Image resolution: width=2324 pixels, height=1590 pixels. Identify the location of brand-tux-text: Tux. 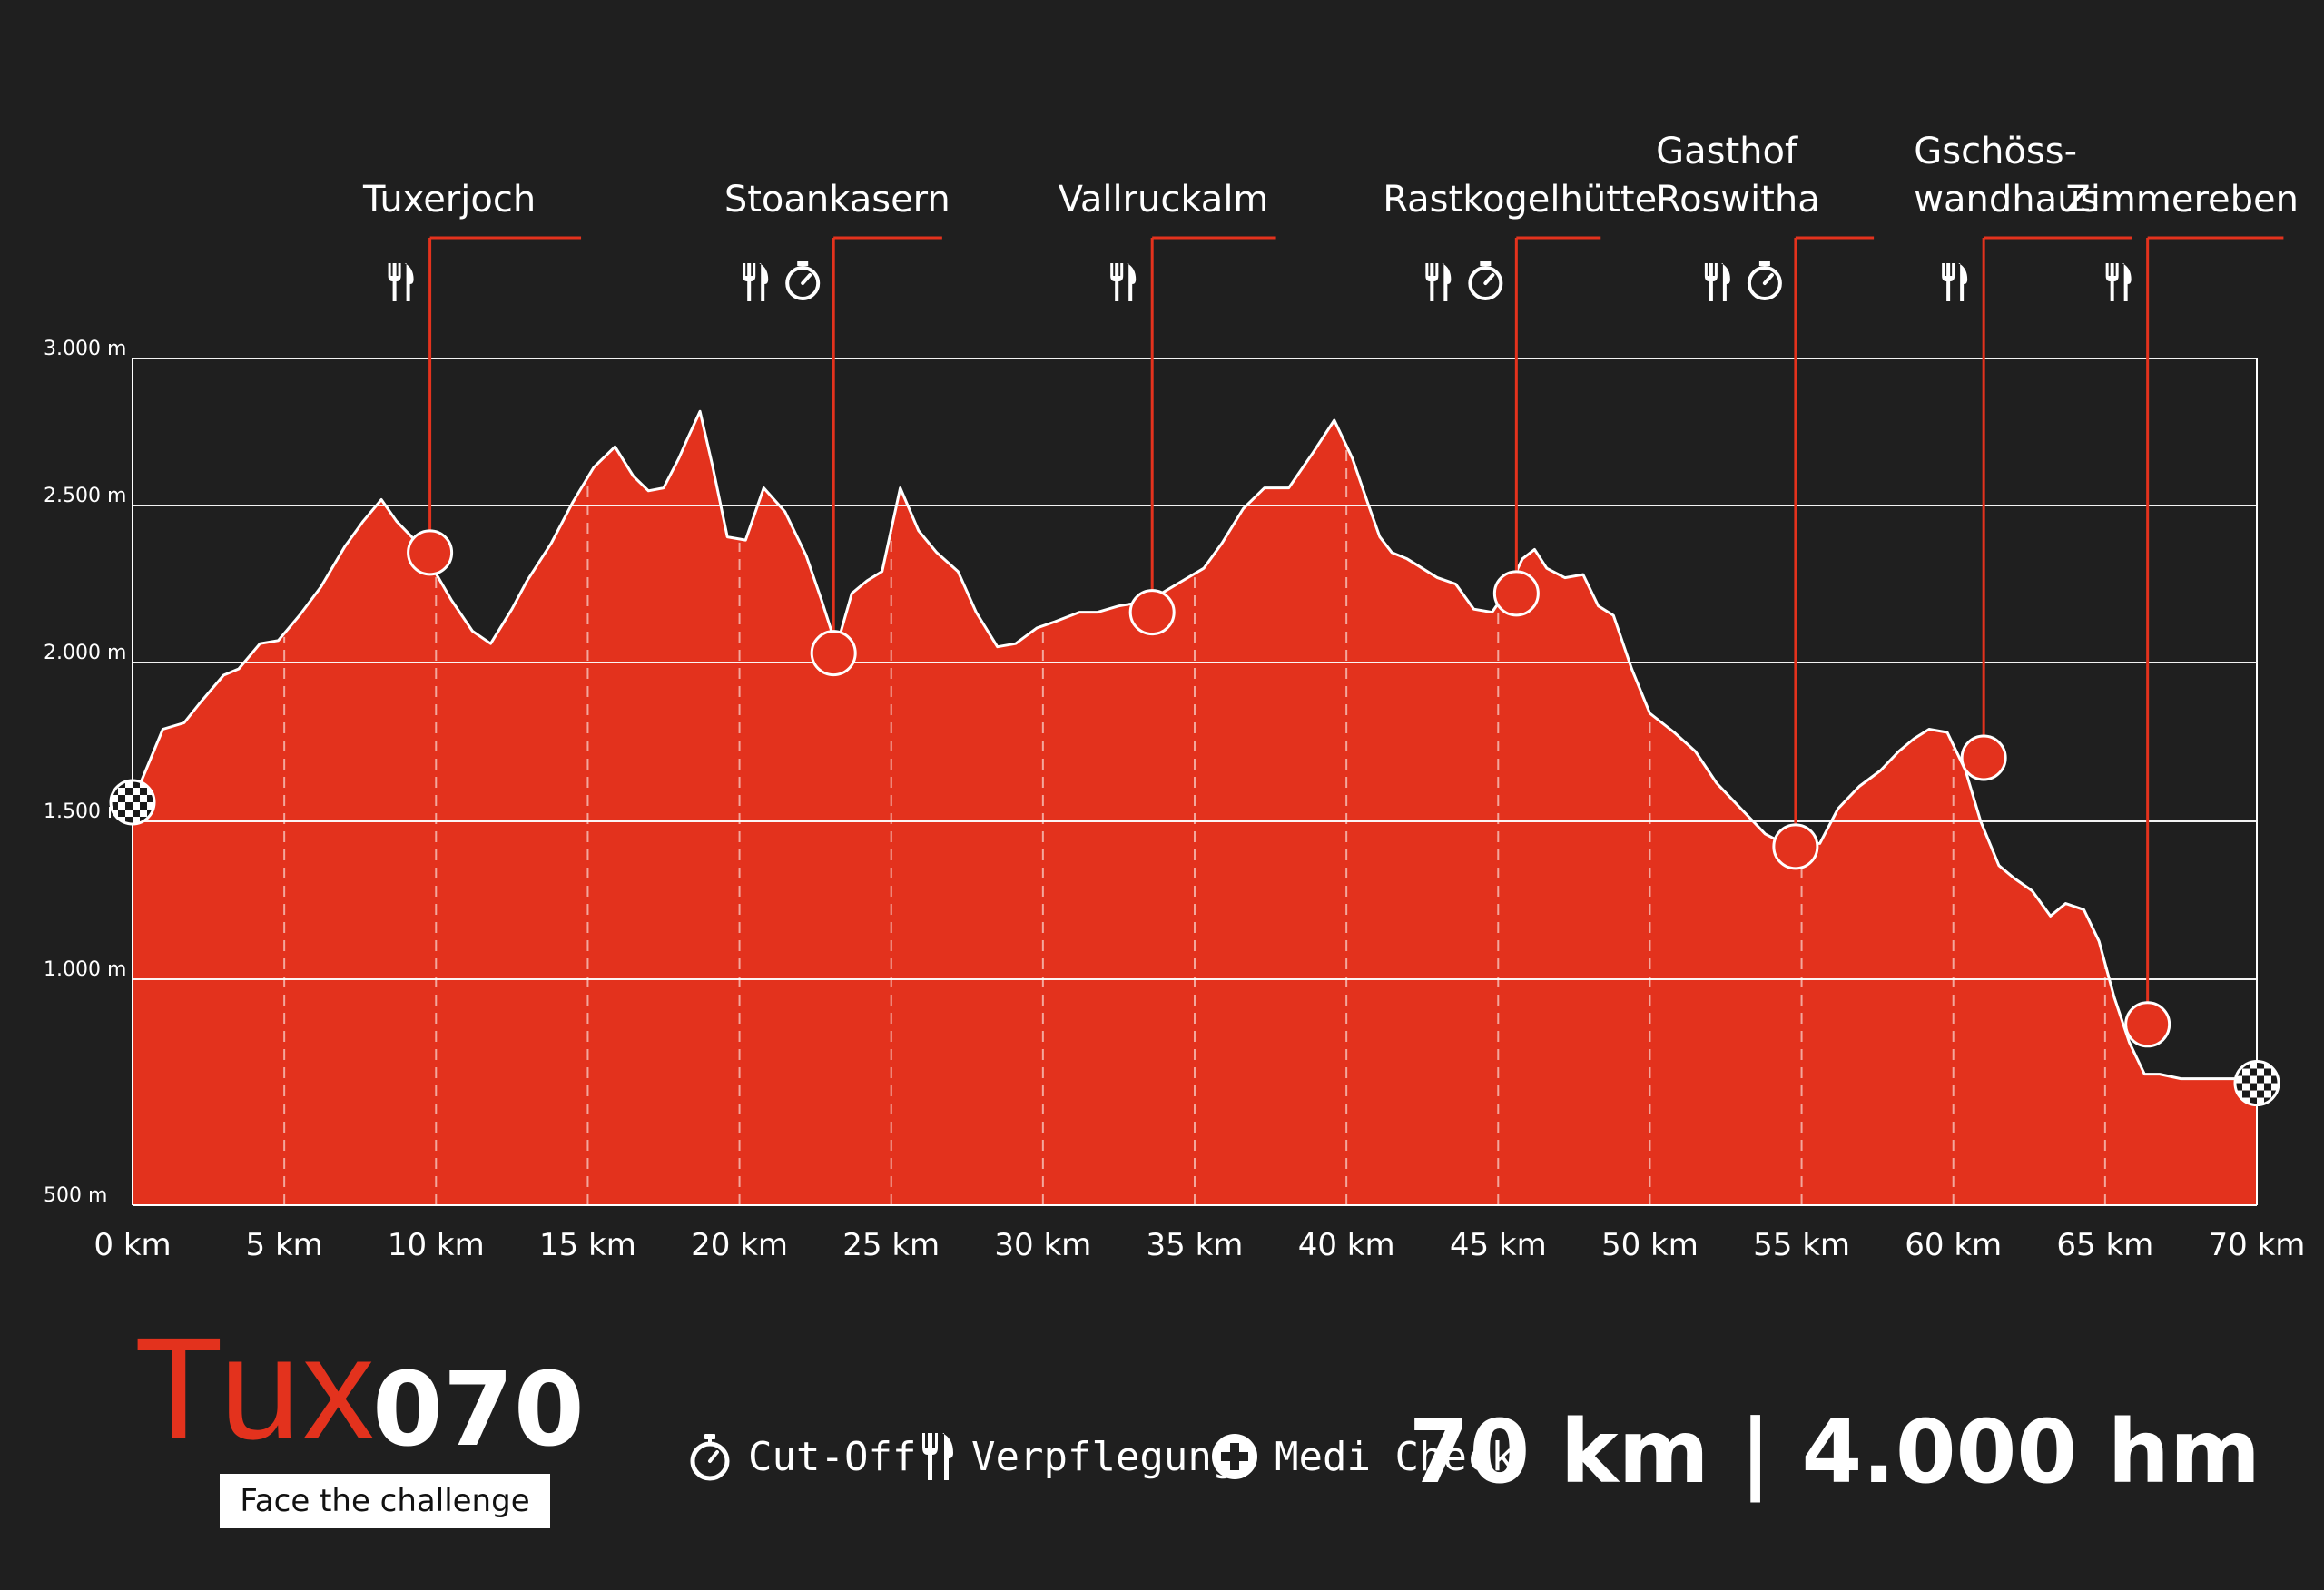
(255, 1388).